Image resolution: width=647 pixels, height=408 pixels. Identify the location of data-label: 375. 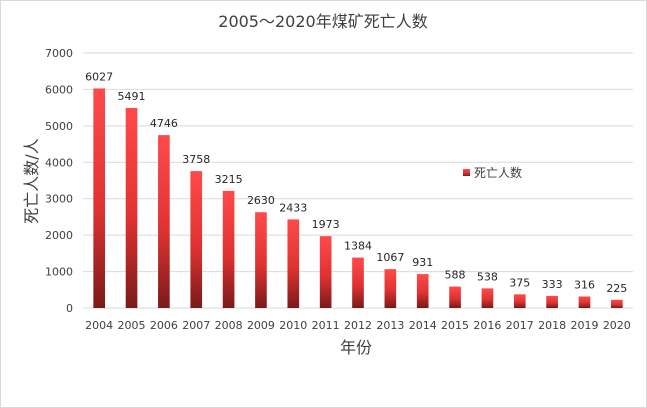
(519, 282).